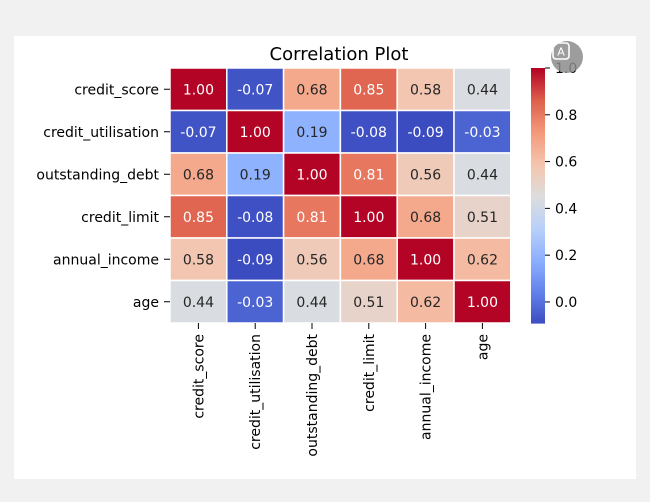 Image resolution: width=650 pixels, height=502 pixels. I want to click on row-label: credit_limit, so click(120, 218).